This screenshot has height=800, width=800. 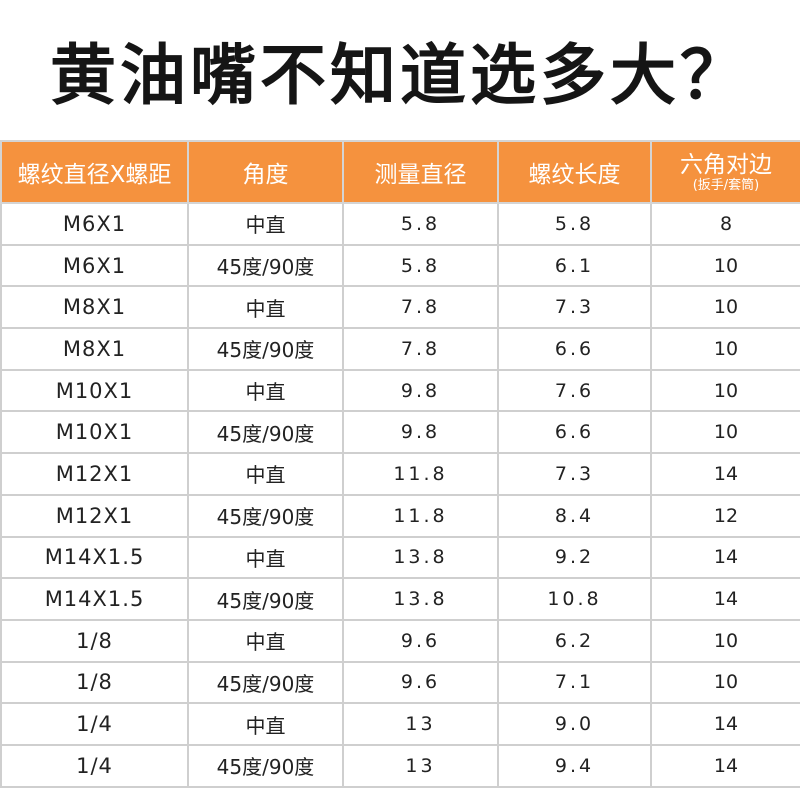 I want to click on table-row: 1/4 45度/90度 13 9.4 14, so click(x=400, y=765).